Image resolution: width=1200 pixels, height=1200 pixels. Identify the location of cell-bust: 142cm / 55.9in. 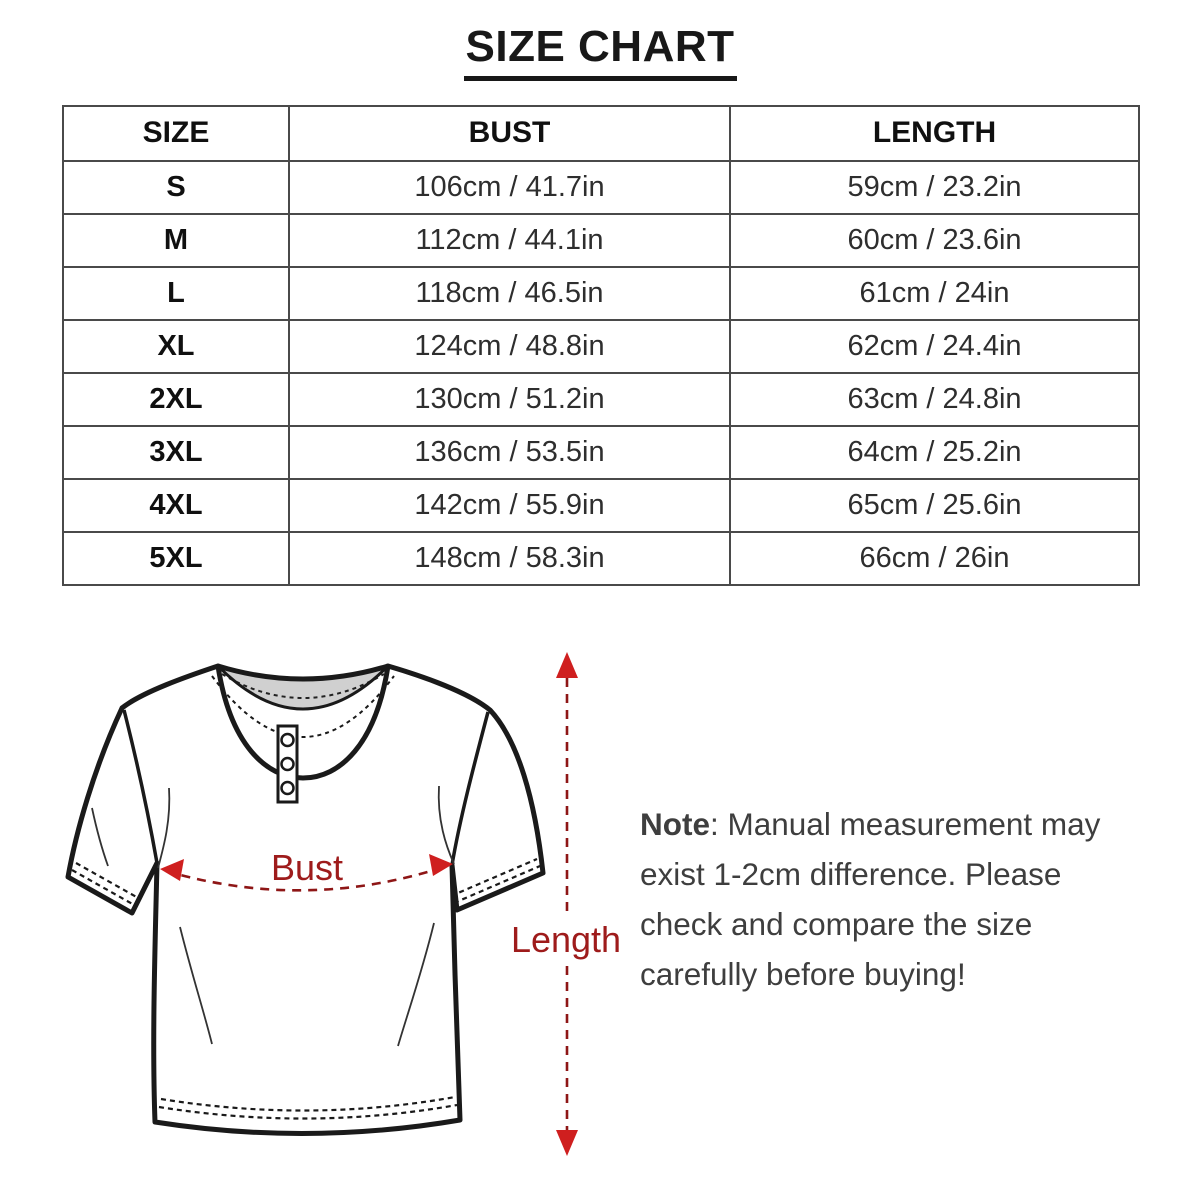
(509, 505).